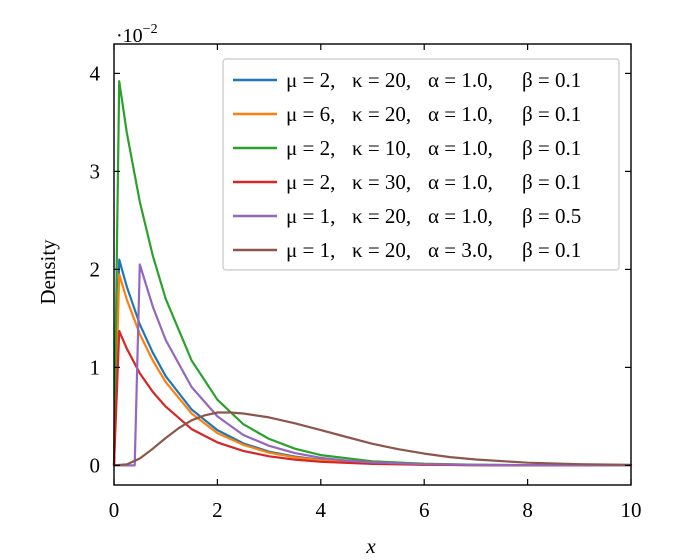  Describe the element at coordinates (95, 465) in the screenshot. I see `y-tick-label: 0` at that location.